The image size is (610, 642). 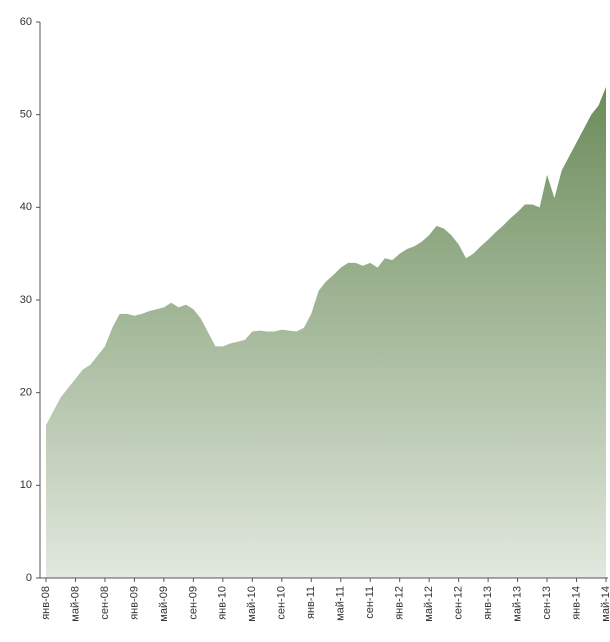 I want to click on y-tick-label: 30, so click(x=26, y=300).